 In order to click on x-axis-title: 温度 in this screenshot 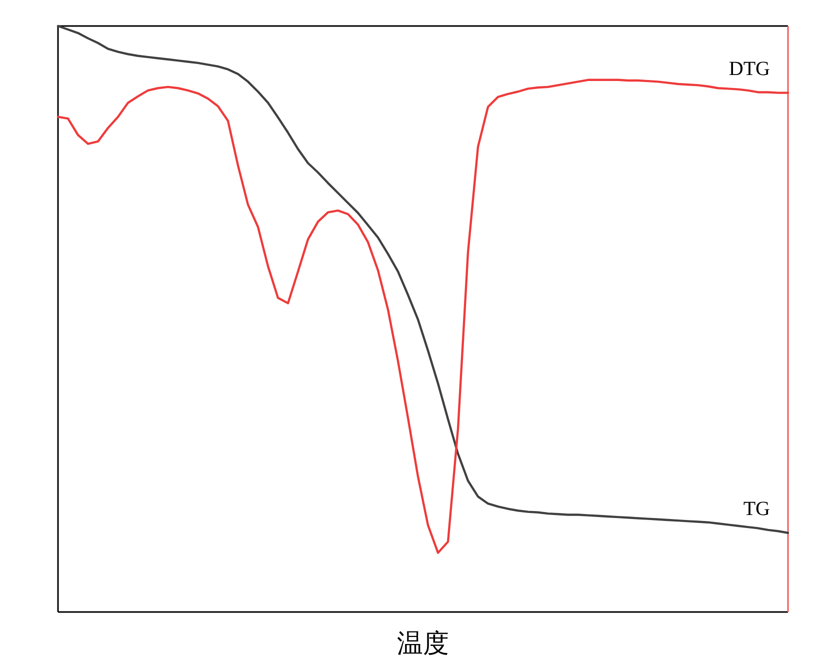, I will do `click(423, 643)`.